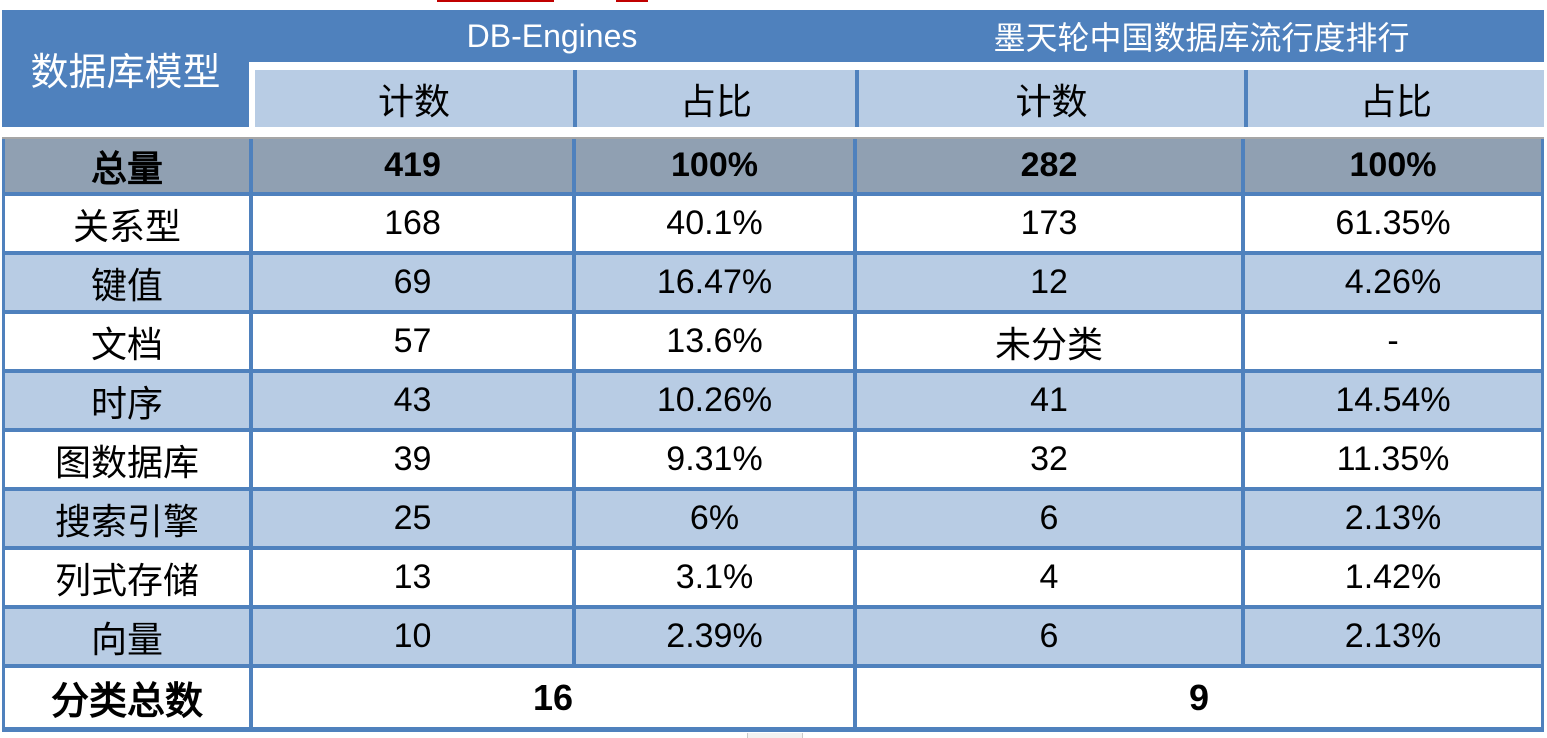 This screenshot has height=738, width=1547. Describe the element at coordinates (1199, 697) in the screenshot. I see `mt-category-total-cell: 9` at that location.